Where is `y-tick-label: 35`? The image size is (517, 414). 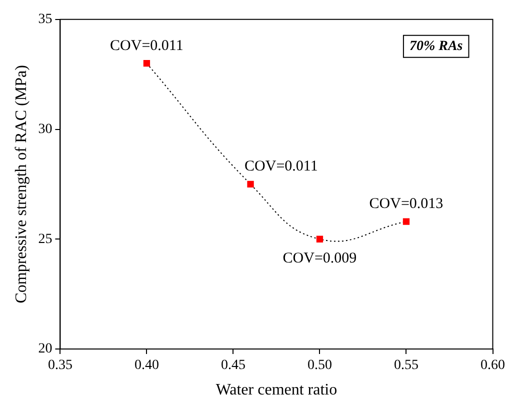 y-tick-label: 35 is located at coordinates (45, 20).